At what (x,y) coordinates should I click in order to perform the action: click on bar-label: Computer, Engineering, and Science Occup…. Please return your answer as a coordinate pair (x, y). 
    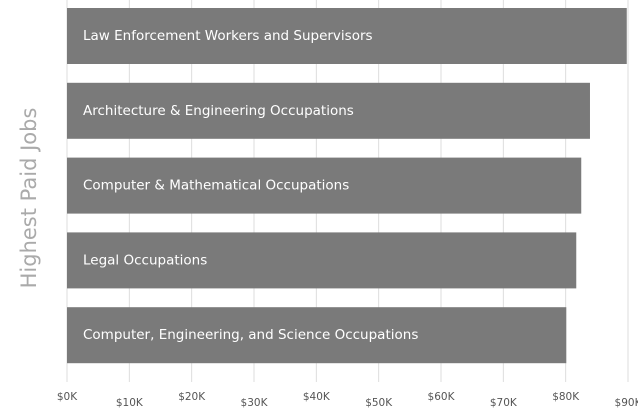
    Looking at the image, I should click on (250, 335).